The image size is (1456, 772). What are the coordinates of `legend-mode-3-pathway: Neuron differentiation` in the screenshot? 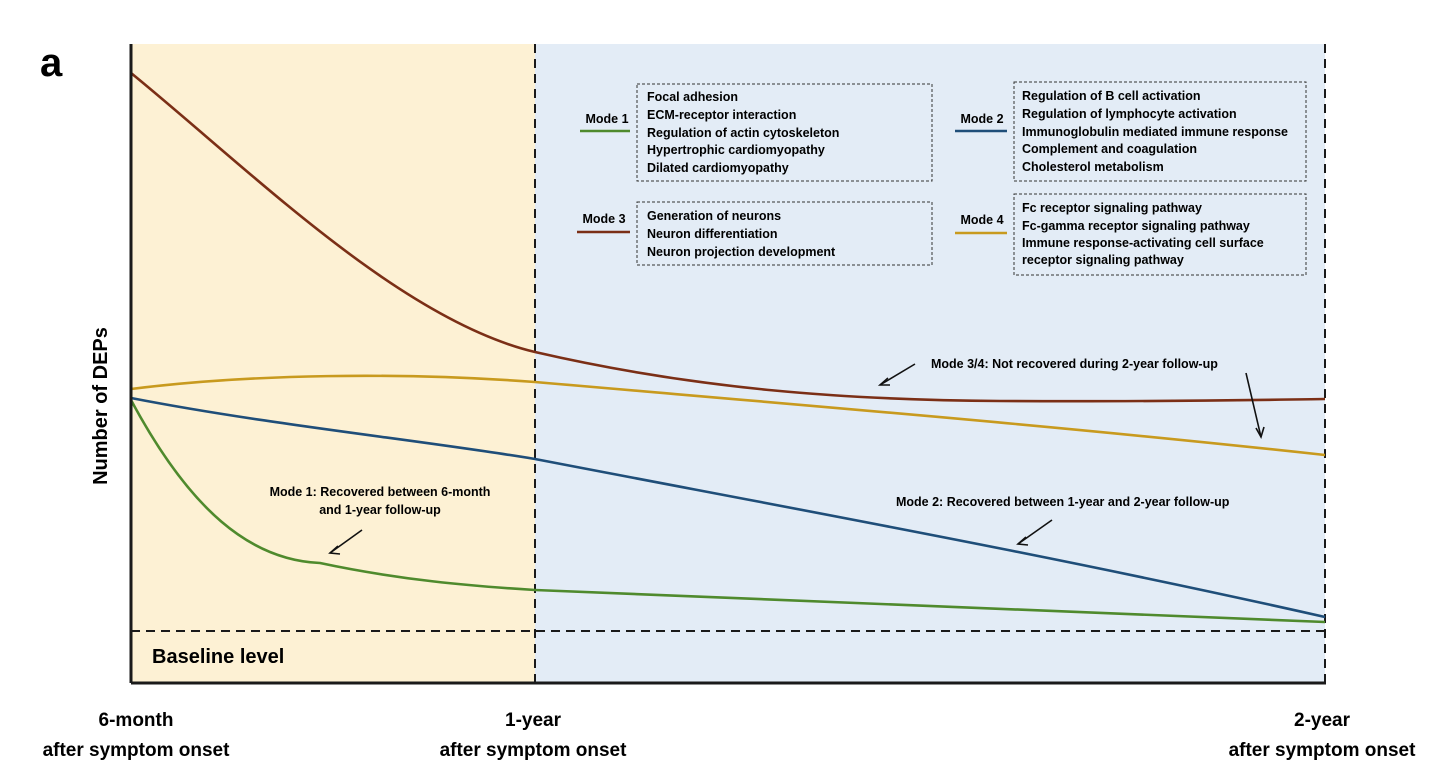 It's located at (712, 234).